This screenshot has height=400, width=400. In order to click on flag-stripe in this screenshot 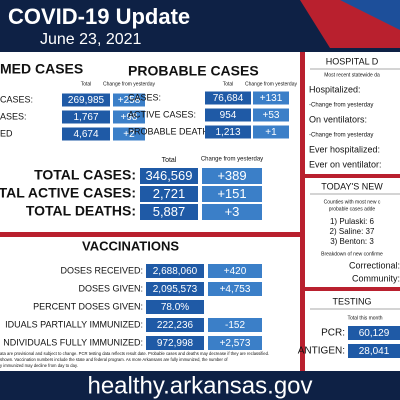, I will do `click(370, 15)`.